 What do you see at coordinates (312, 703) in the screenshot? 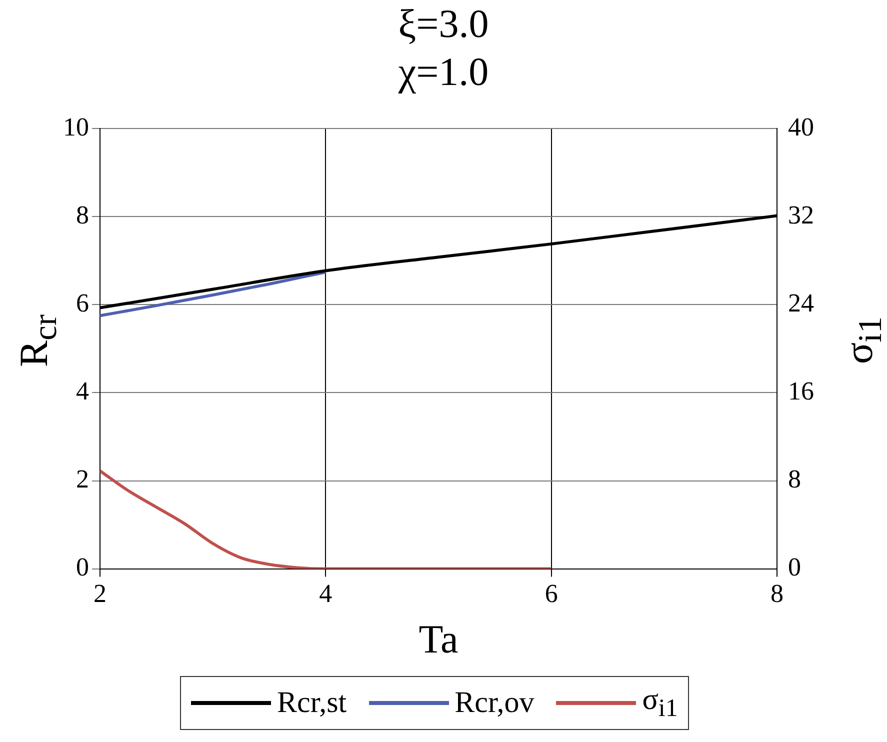
I see `legend-label: Rcr,st` at bounding box center [312, 703].